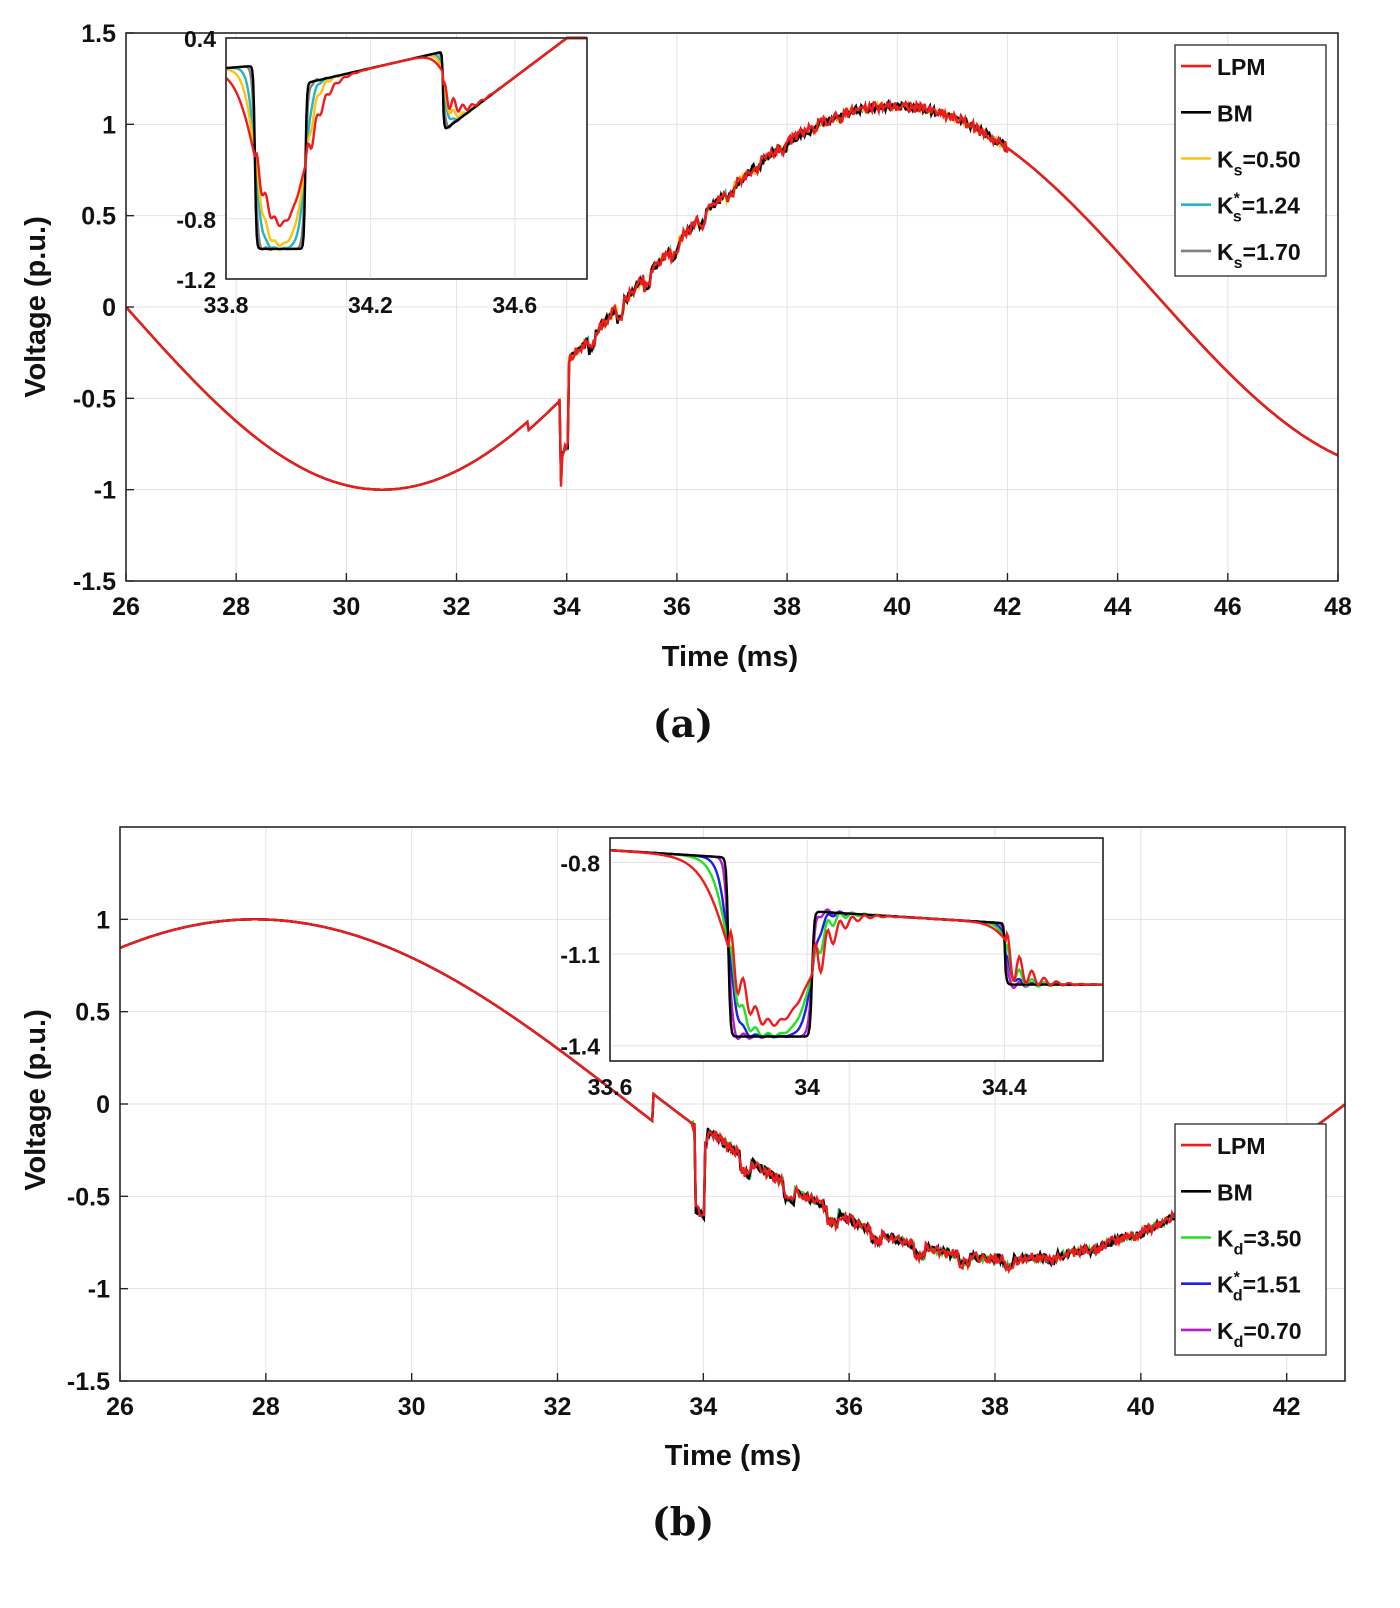  What do you see at coordinates (196, 280) in the screenshot?
I see `inset-y-tick-label: -1.2` at bounding box center [196, 280].